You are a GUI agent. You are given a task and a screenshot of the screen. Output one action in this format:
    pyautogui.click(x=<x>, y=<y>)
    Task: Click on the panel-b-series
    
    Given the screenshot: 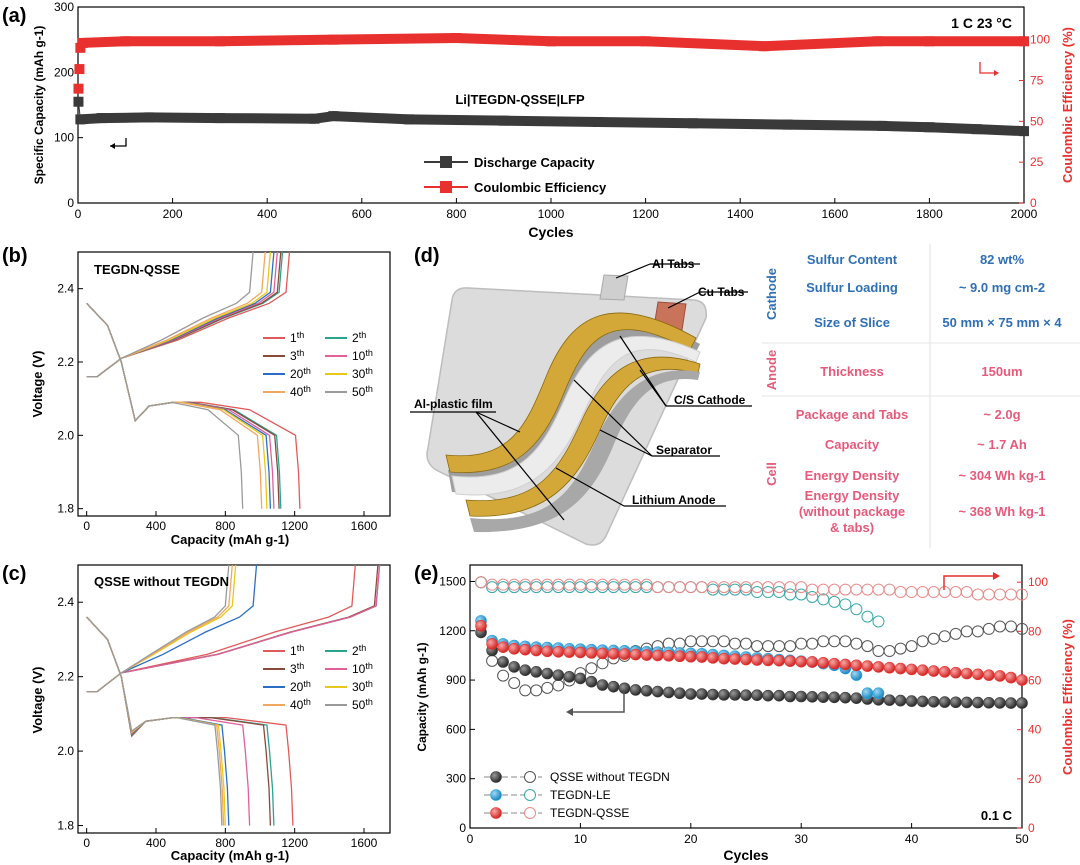 What is the action you would take?
    pyautogui.click(x=193, y=380)
    